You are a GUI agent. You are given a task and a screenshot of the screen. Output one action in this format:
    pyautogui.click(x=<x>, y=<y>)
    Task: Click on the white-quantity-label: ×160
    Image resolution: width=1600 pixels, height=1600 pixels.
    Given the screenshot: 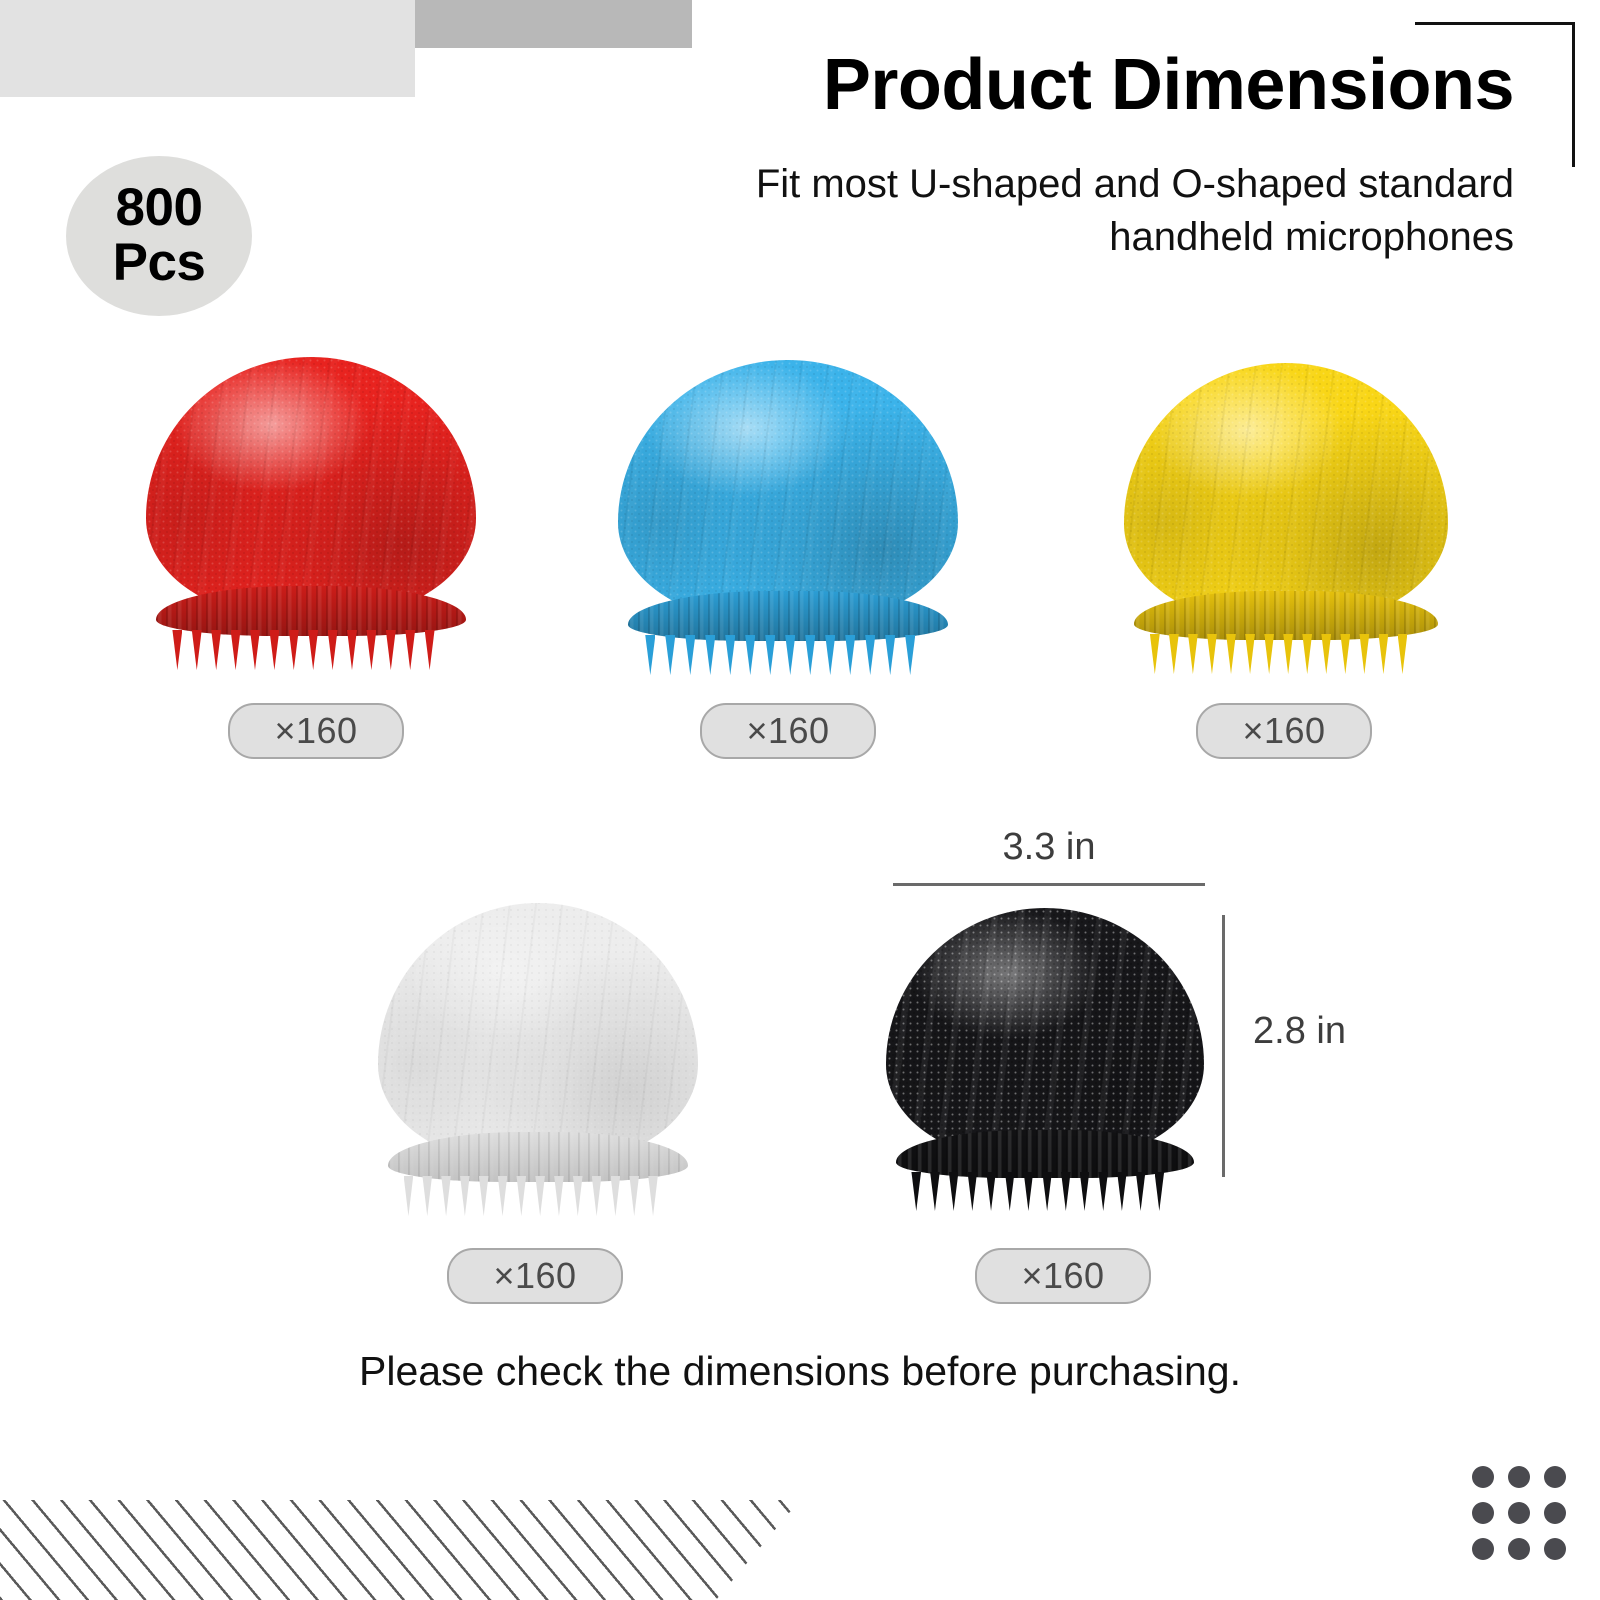 What is the action you would take?
    pyautogui.click(x=535, y=1275)
    